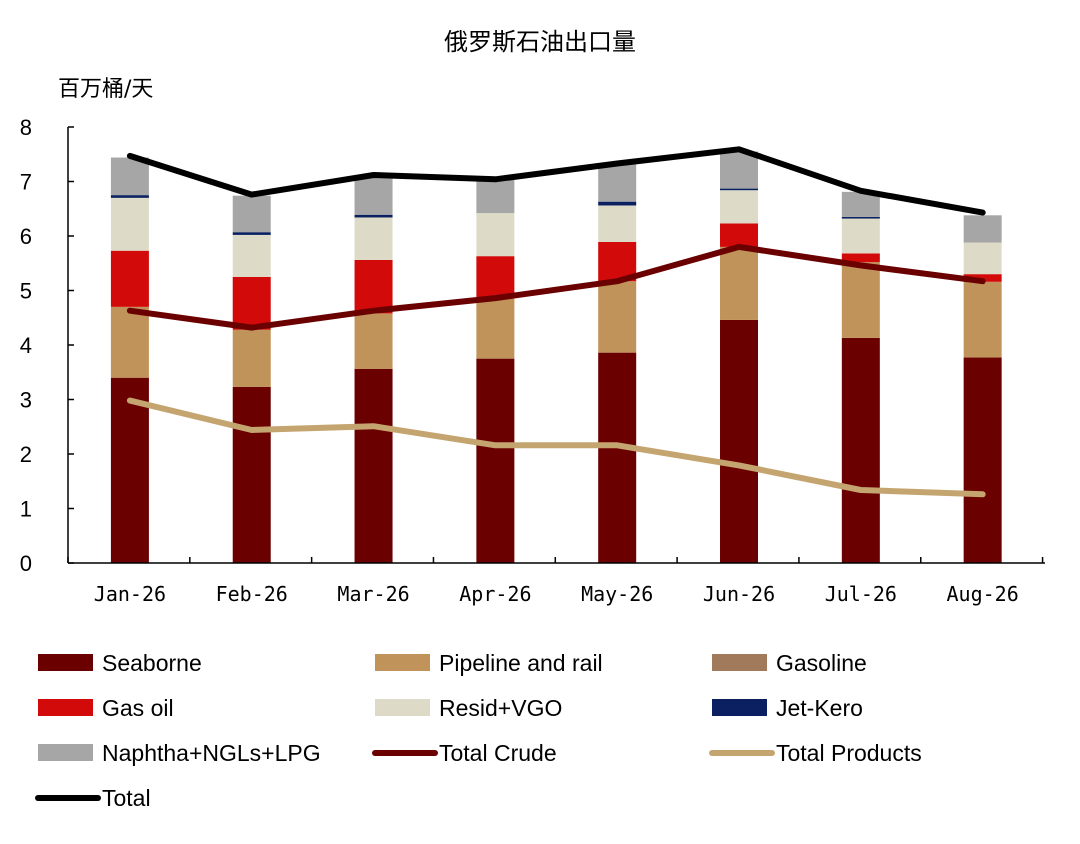  Describe the element at coordinates (26, 345) in the screenshot. I see `y-tick-label: 4` at that location.